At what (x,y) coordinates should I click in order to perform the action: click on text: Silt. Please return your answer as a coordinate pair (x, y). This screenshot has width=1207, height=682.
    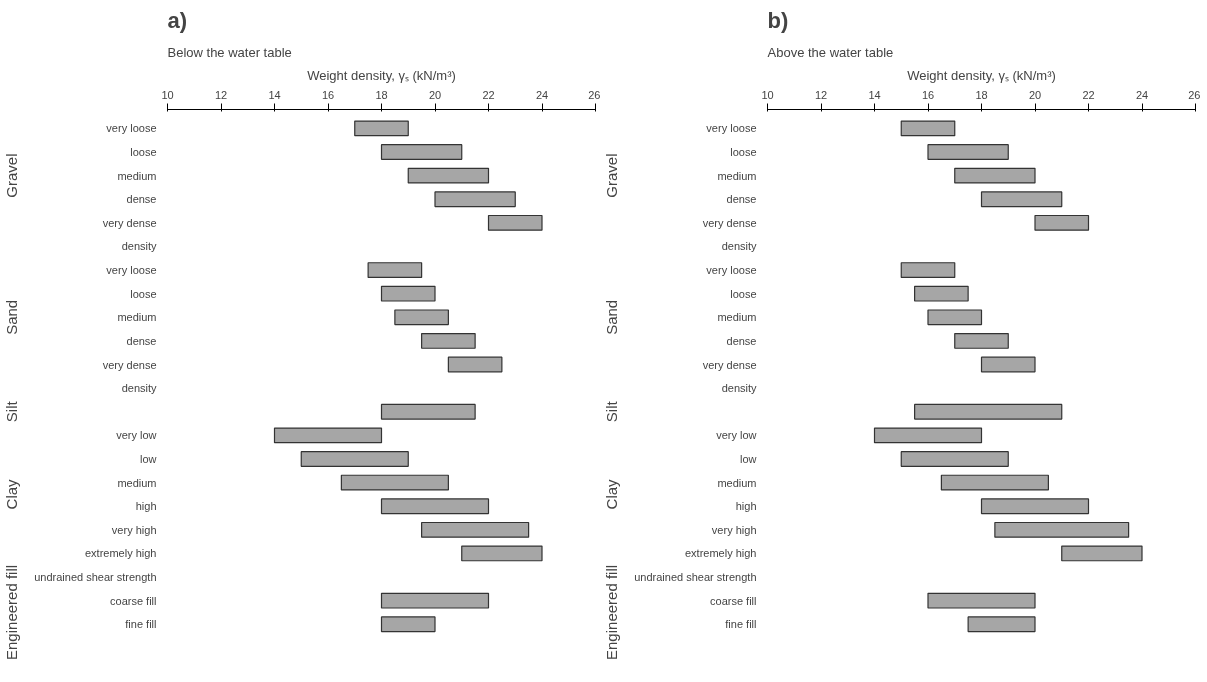
    Looking at the image, I should click on (612, 411).